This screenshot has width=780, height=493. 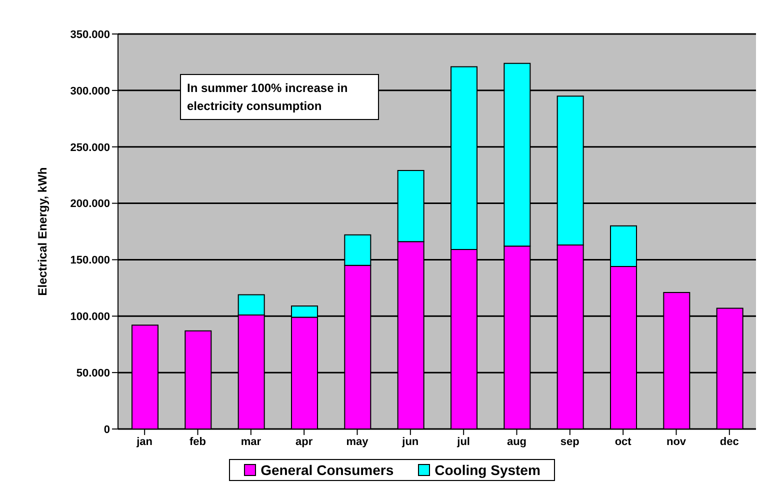 I want to click on y-tick-label: 50.000, so click(x=93, y=373).